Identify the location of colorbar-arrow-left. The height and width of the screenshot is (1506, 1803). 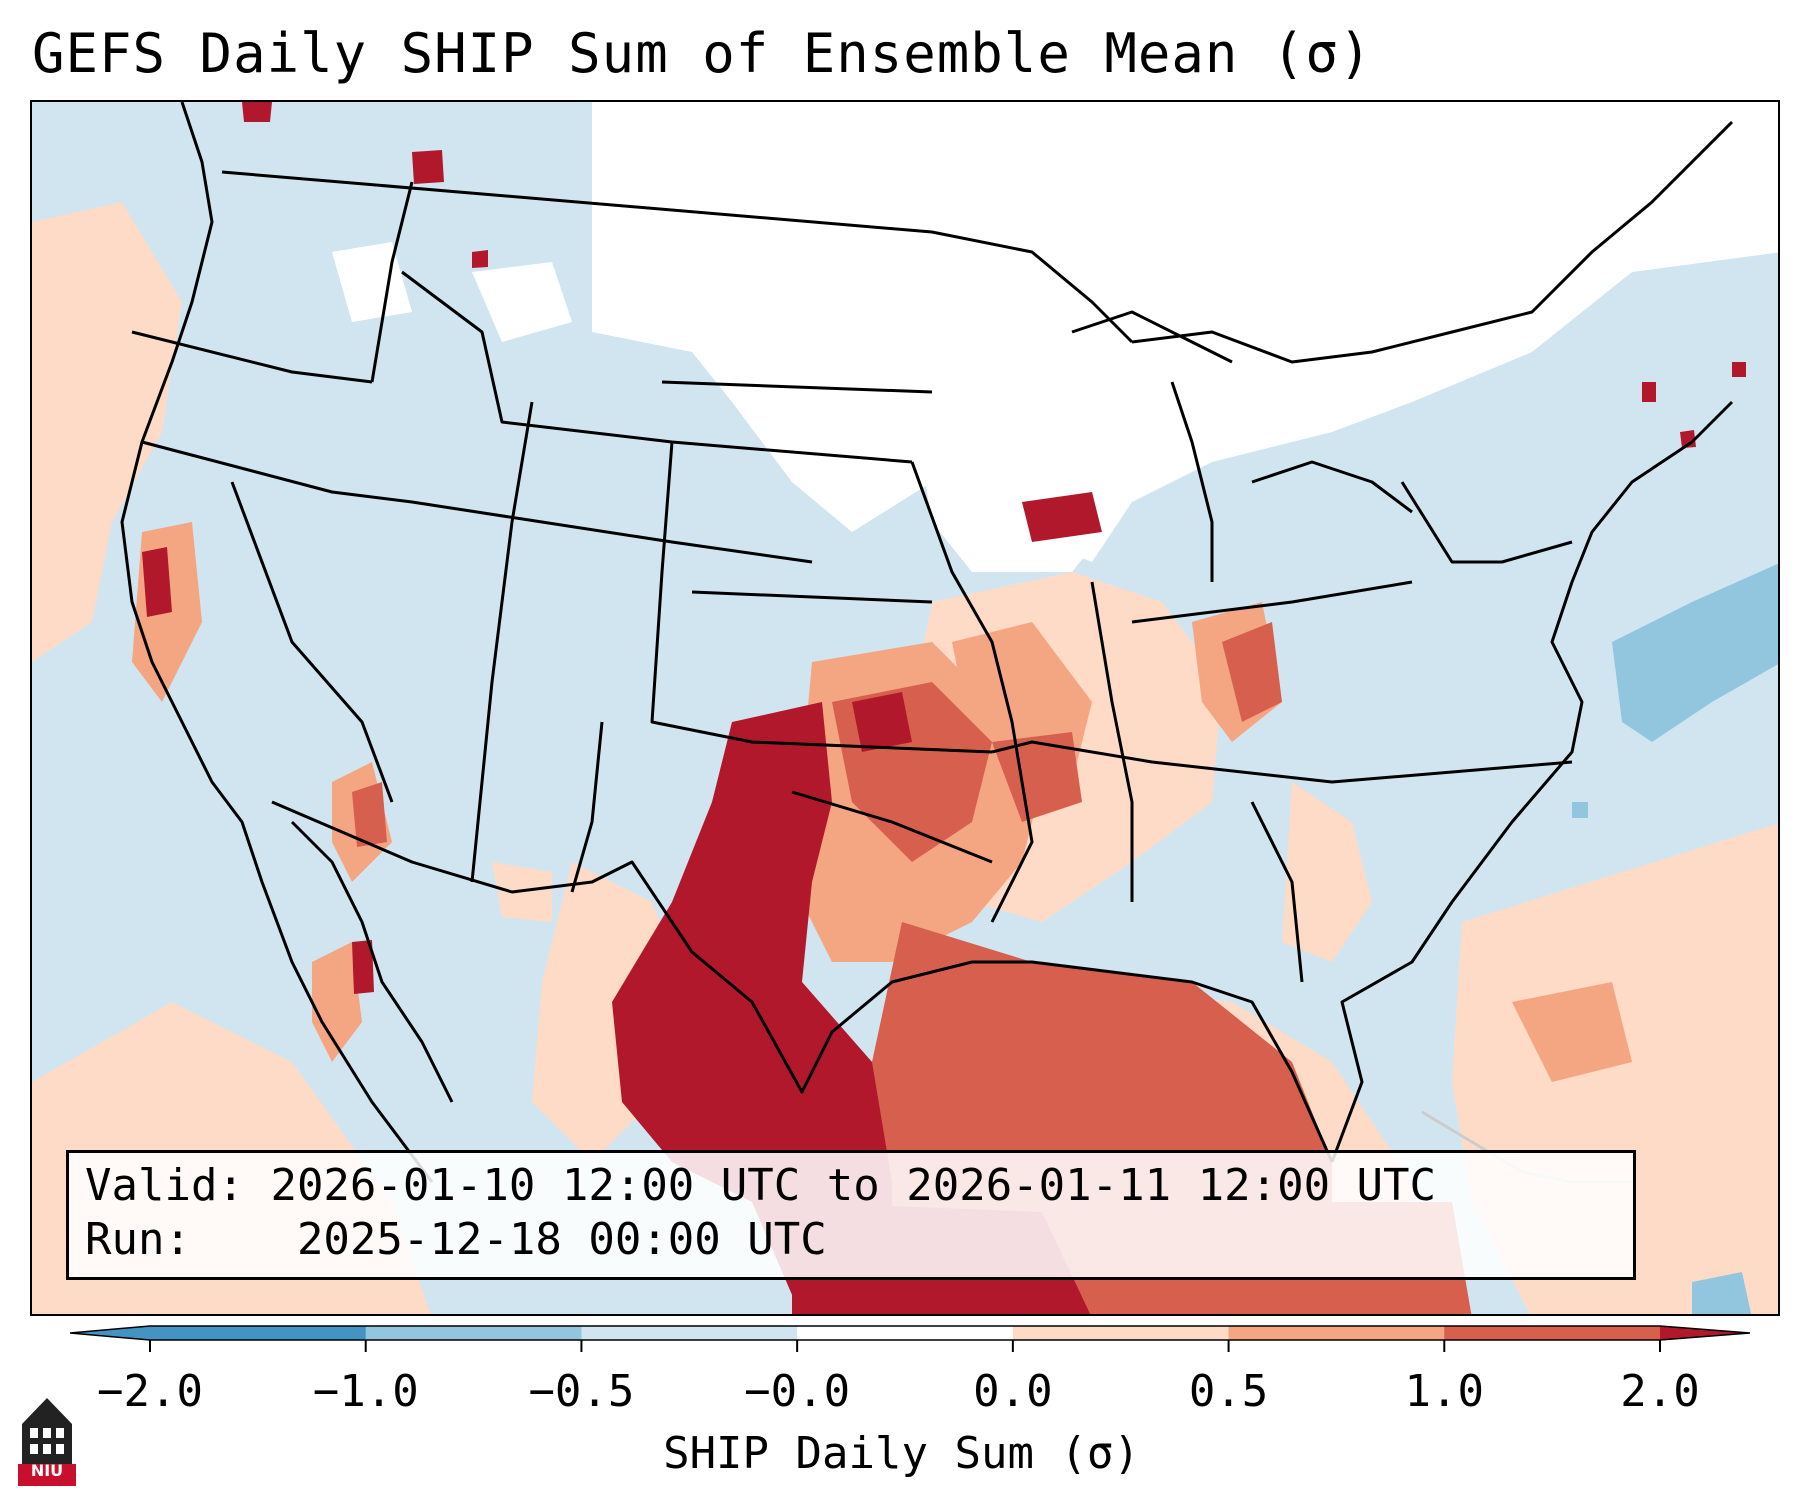
(110, 1333).